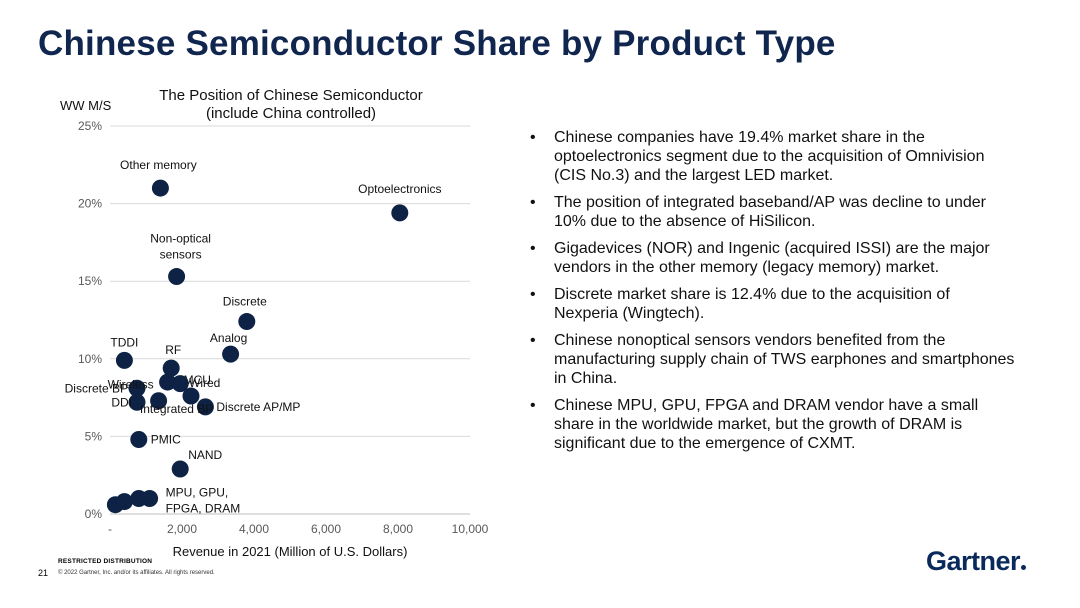 This screenshot has height=608, width=1080. I want to click on data-label: DDI, so click(121, 402).